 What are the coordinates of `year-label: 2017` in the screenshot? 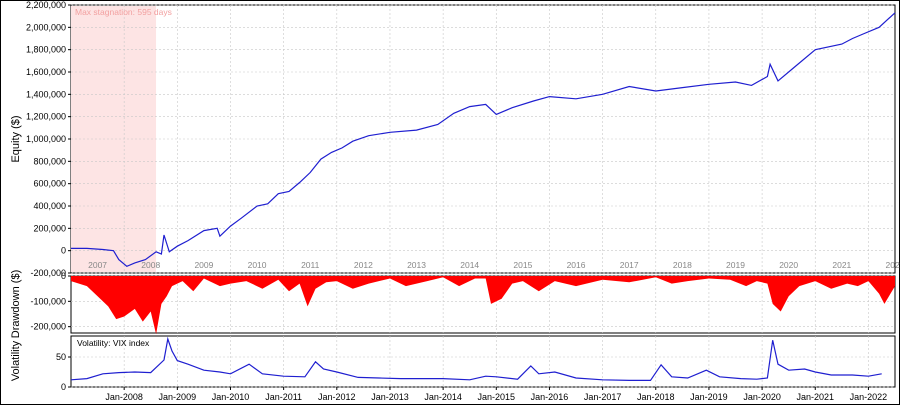 It's located at (629, 265).